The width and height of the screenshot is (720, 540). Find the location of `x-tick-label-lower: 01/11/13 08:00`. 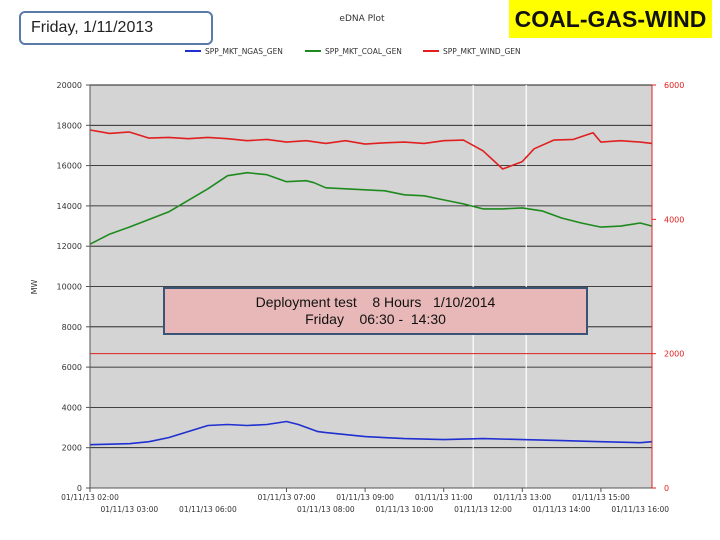

x-tick-label-lower: 01/11/13 08:00 is located at coordinates (326, 509).